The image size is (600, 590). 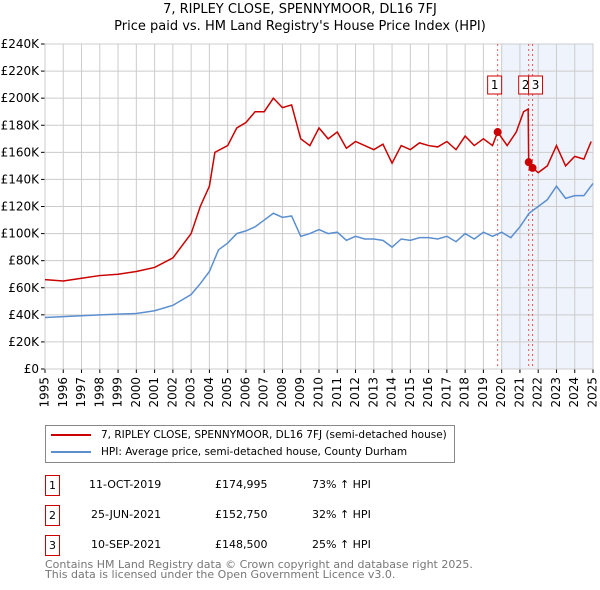 I want to click on x-tick-label: 2014, so click(x=392, y=392).